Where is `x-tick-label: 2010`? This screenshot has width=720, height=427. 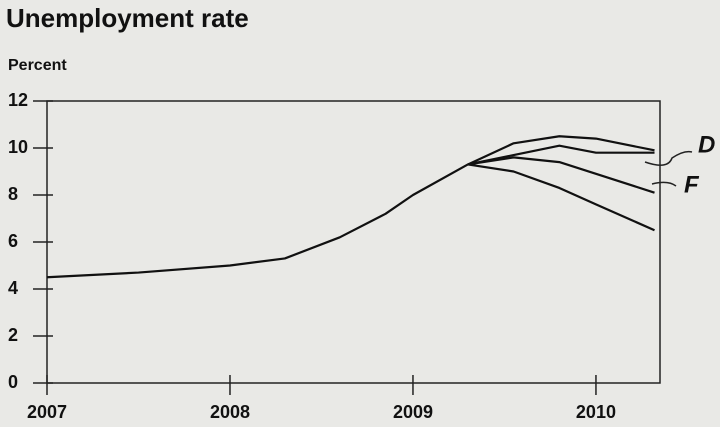 x-tick-label: 2010 is located at coordinates (596, 412).